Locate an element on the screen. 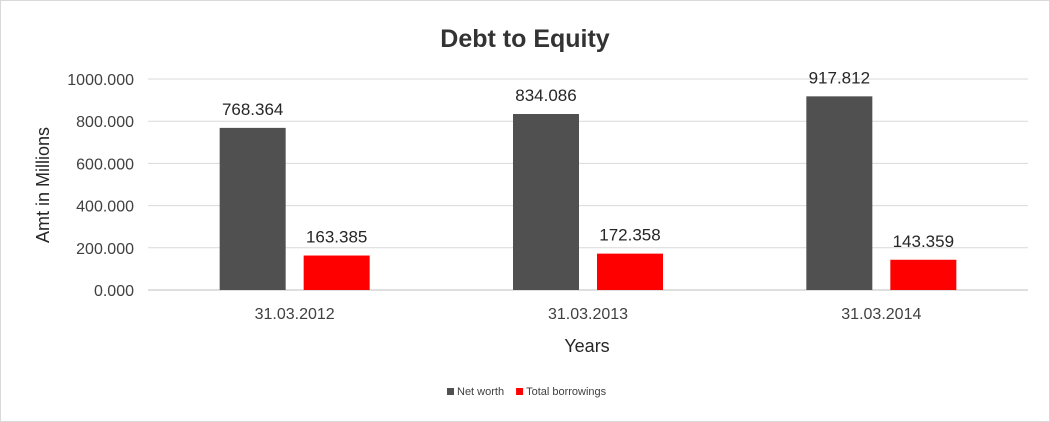  x-tick-label: 31.03.2012 is located at coordinates (295, 314).